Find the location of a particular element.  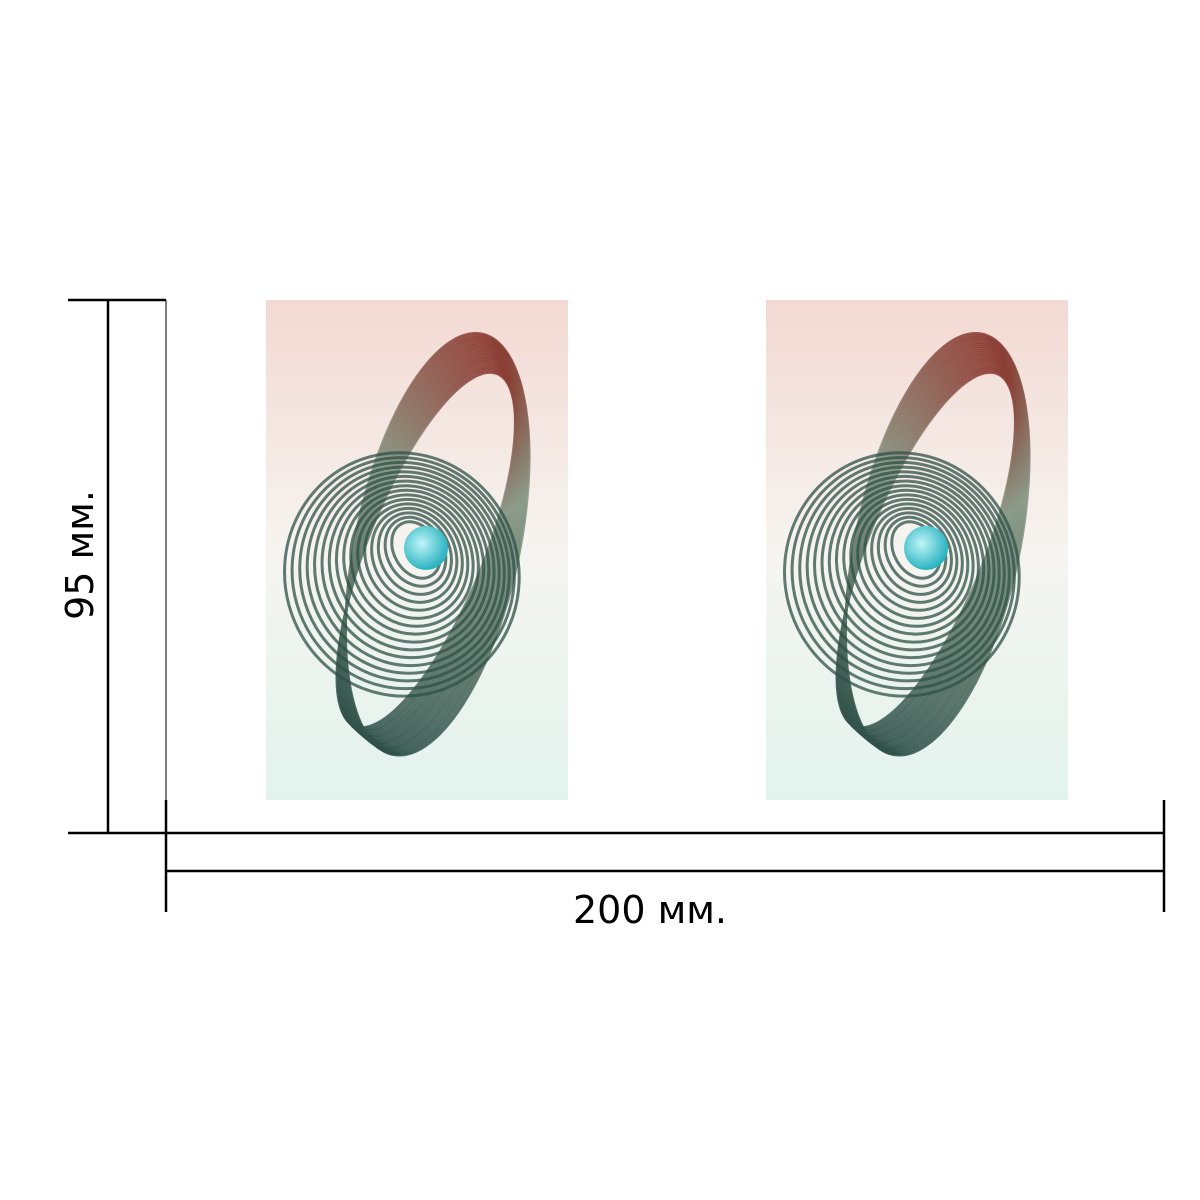

sculpture-photo-left is located at coordinates (417, 550).